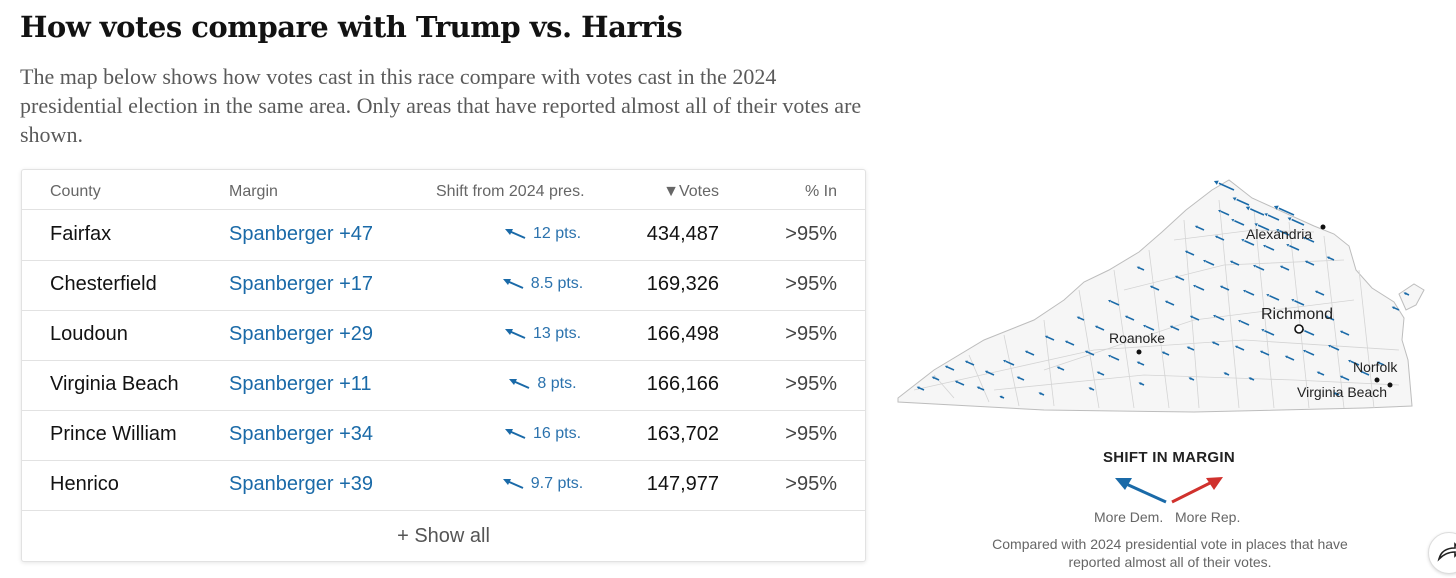 This screenshot has width=1456, height=578. What do you see at coordinates (443, 535) in the screenshot?
I see `show-all-button: + Show all` at bounding box center [443, 535].